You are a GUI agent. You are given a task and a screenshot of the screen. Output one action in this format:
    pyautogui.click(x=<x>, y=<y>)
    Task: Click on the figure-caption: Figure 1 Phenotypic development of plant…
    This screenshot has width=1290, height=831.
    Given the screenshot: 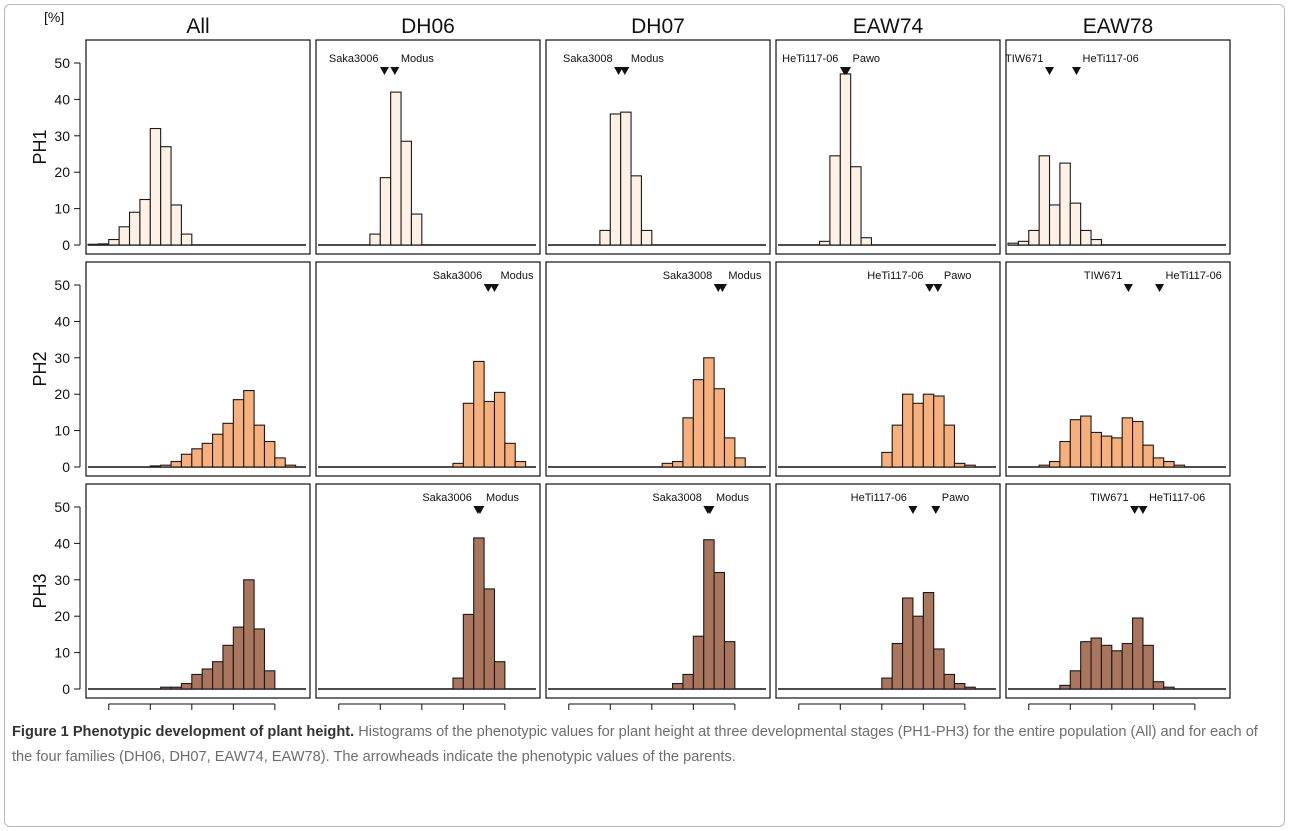 What is the action you would take?
    pyautogui.click(x=646, y=745)
    